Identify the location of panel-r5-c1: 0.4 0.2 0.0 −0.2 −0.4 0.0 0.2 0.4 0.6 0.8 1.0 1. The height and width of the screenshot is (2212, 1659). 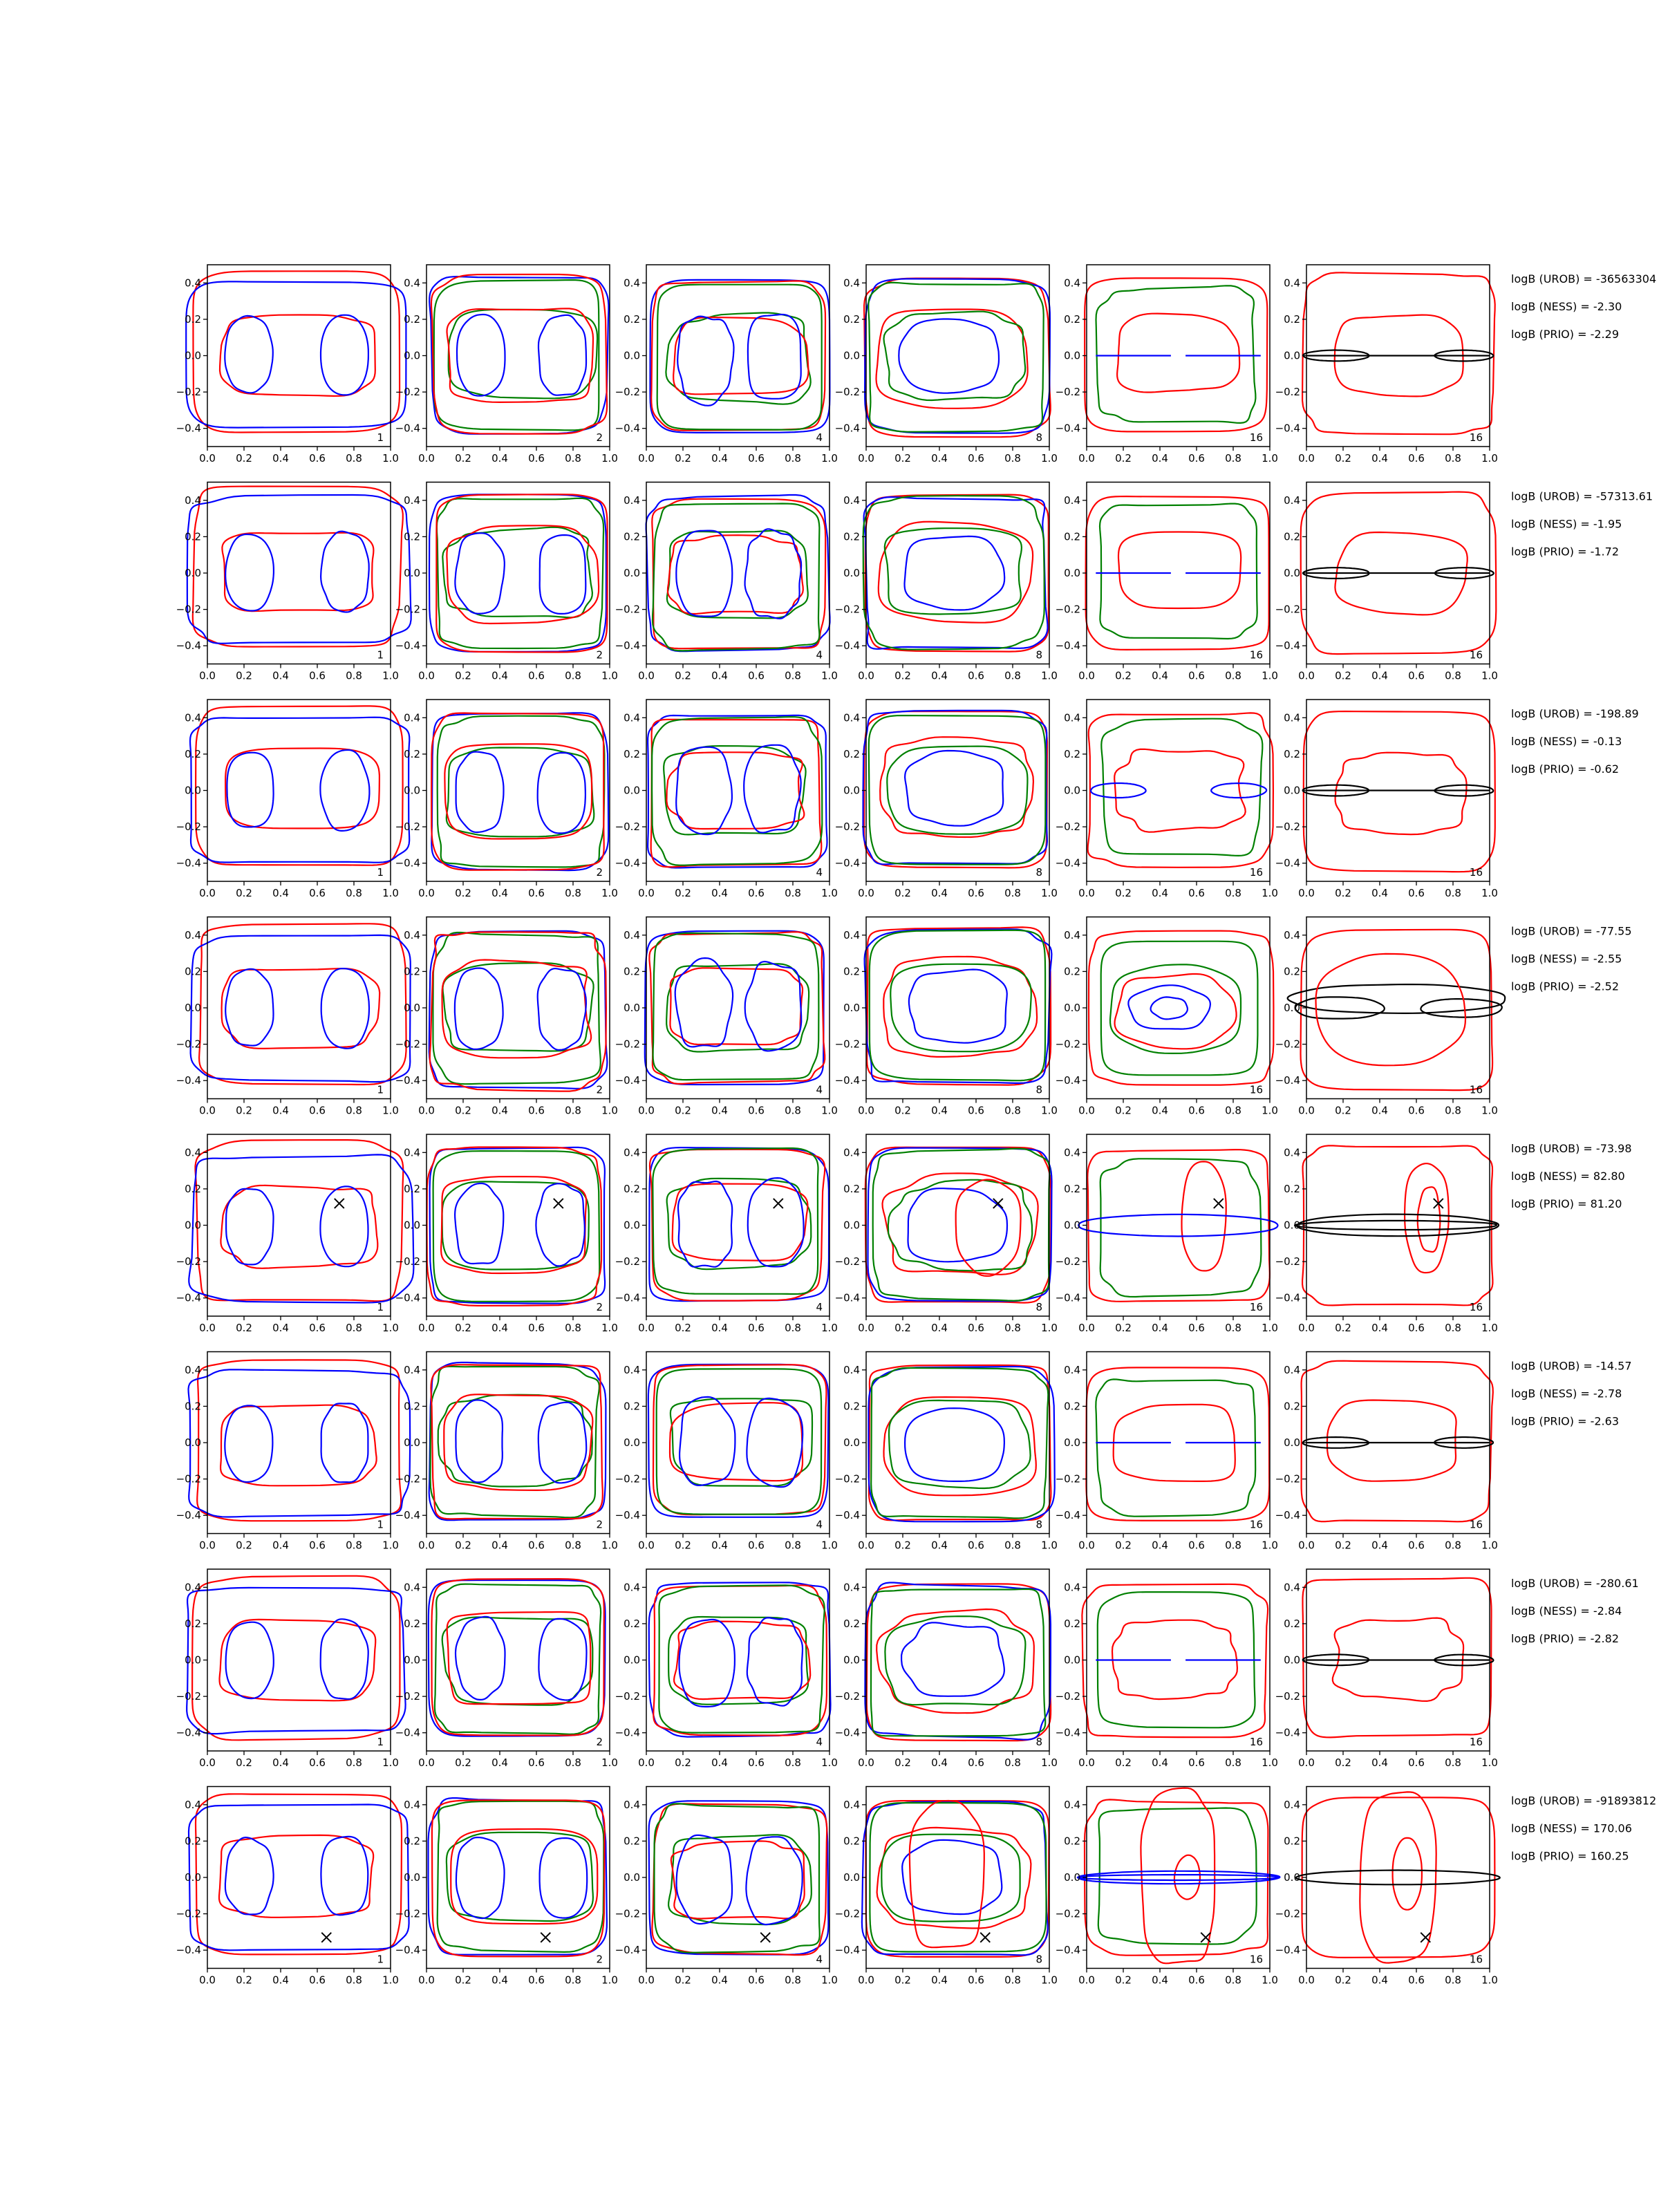
(296, 1234).